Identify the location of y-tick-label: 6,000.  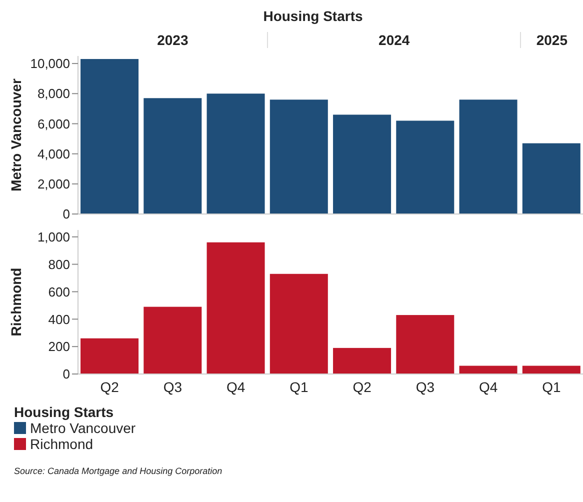
(53, 124).